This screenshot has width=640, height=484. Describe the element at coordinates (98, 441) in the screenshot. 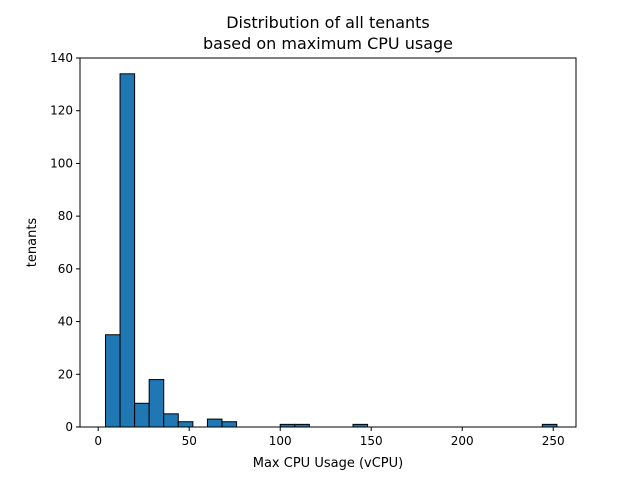

I see `x-tick-label: 0` at that location.